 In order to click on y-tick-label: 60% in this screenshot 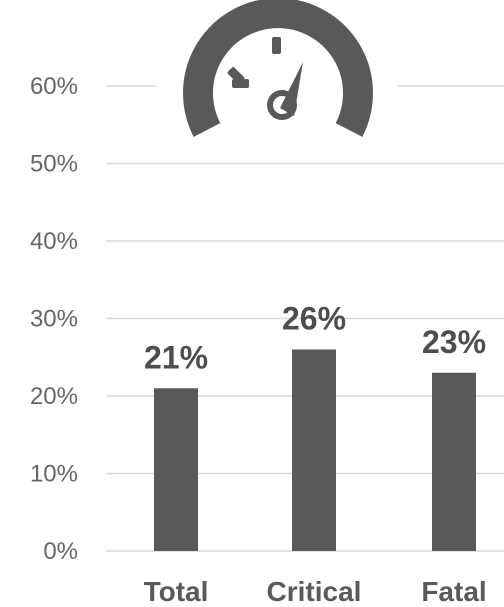, I will do `click(54, 86)`.